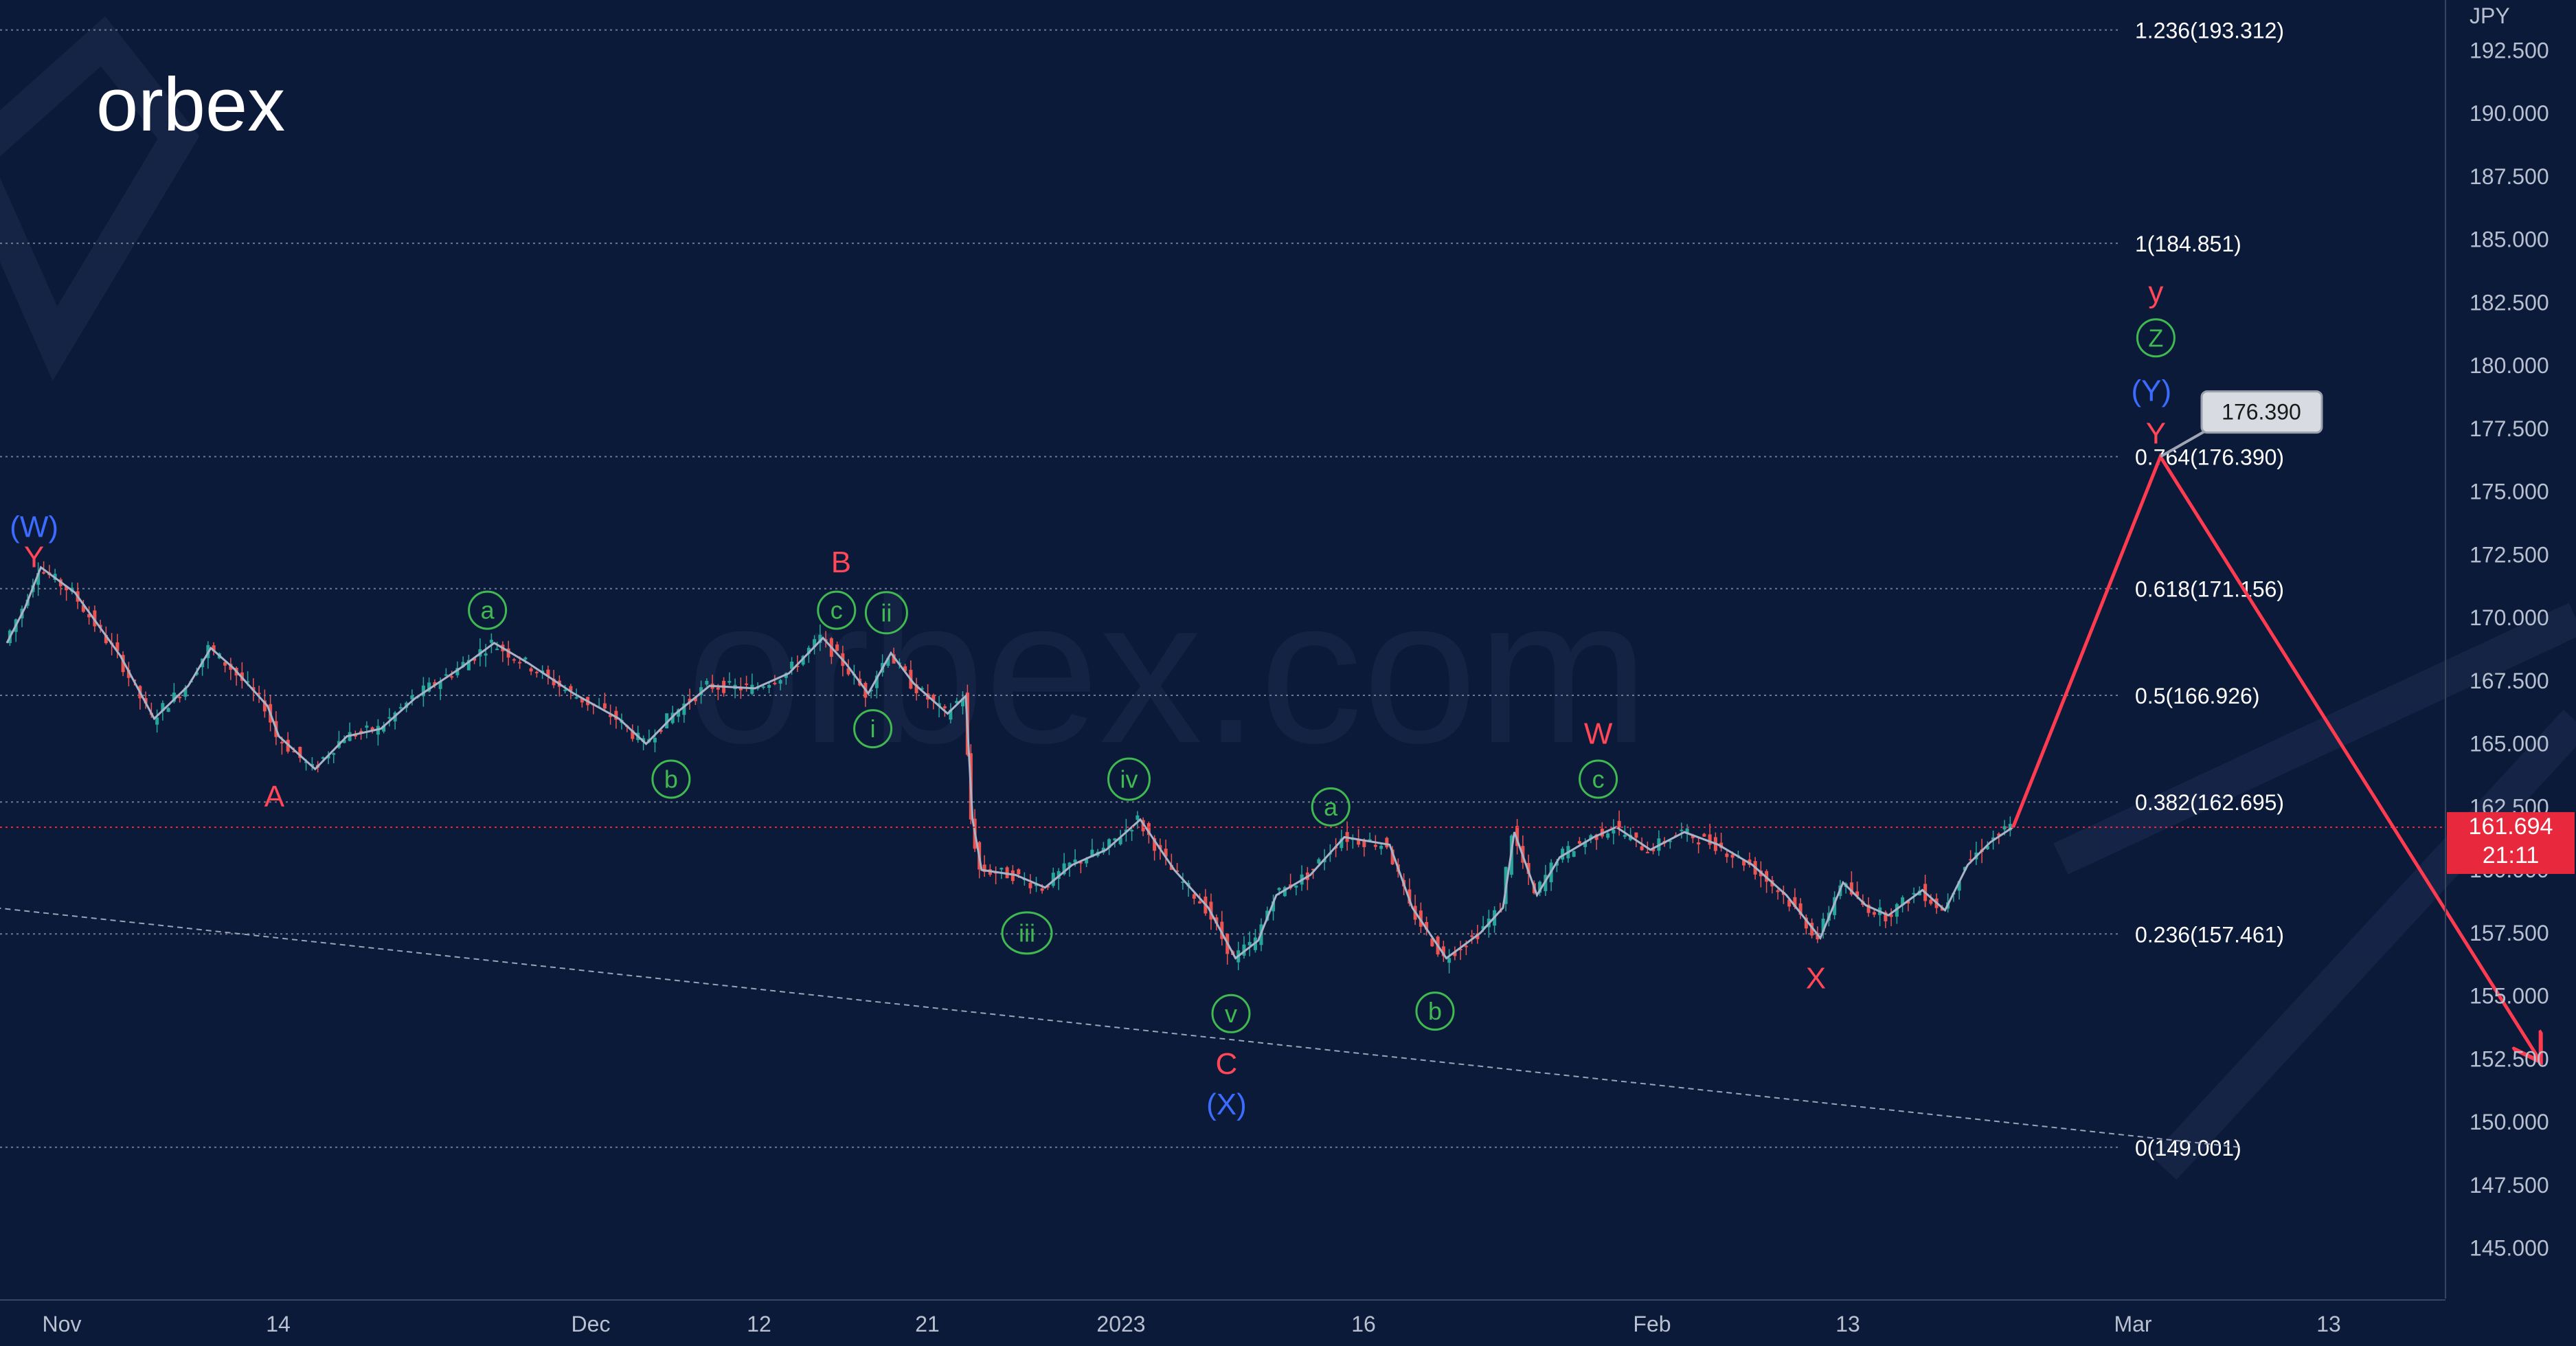 The width and height of the screenshot is (2576, 1346). I want to click on wave-label-text: A, so click(274, 797).